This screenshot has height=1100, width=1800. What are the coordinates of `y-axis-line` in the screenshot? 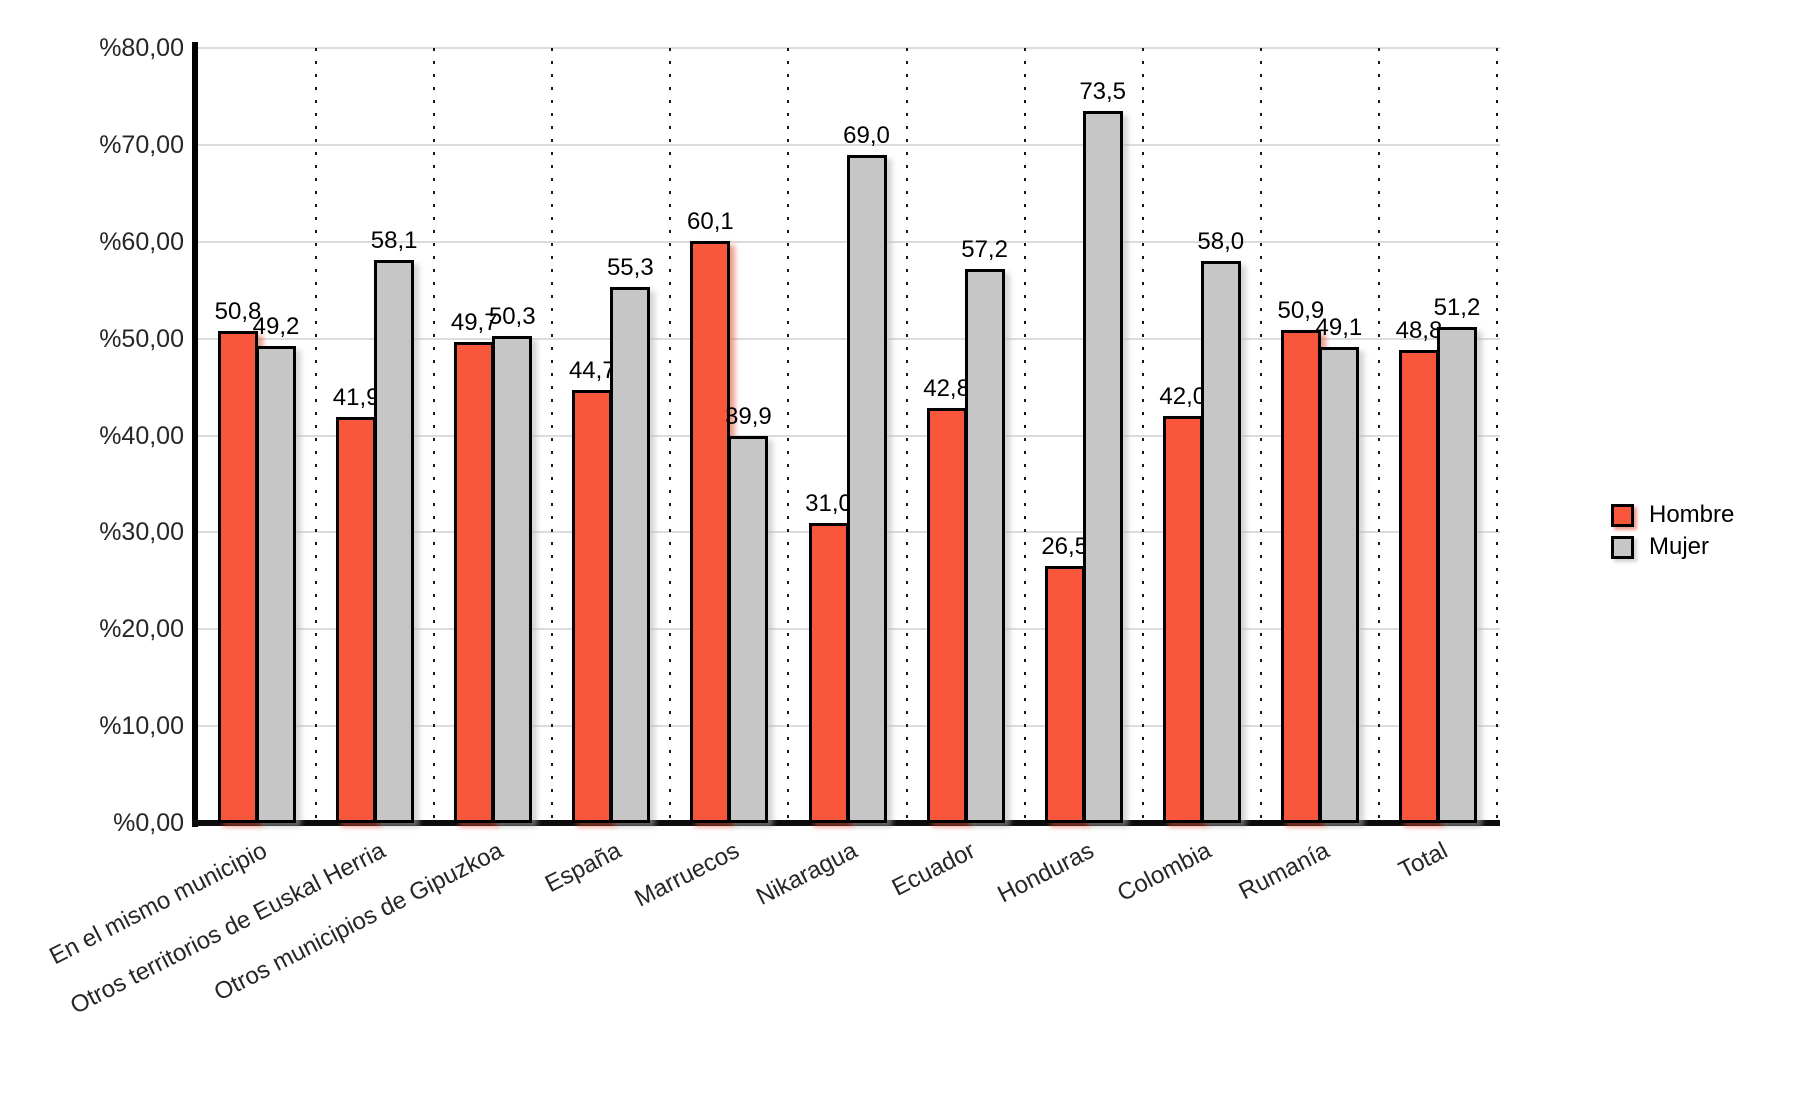 It's located at (195, 434).